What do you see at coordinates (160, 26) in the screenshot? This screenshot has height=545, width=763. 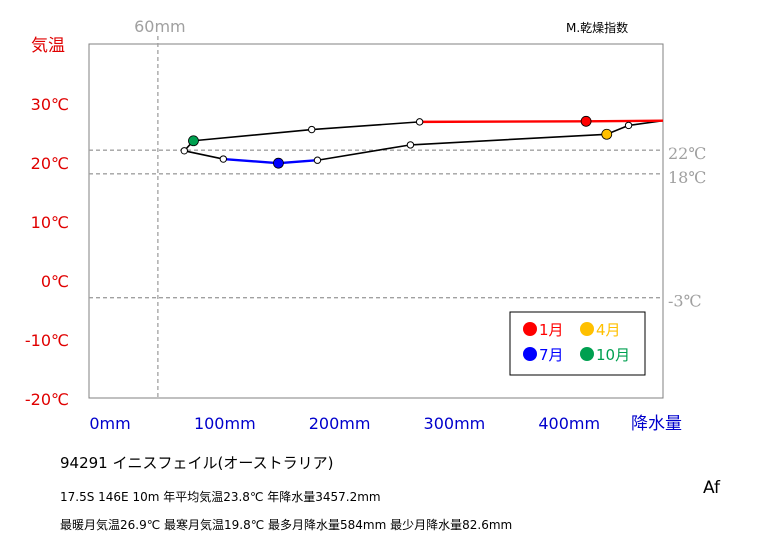 I see `reference-label-v: 60mm` at bounding box center [160, 26].